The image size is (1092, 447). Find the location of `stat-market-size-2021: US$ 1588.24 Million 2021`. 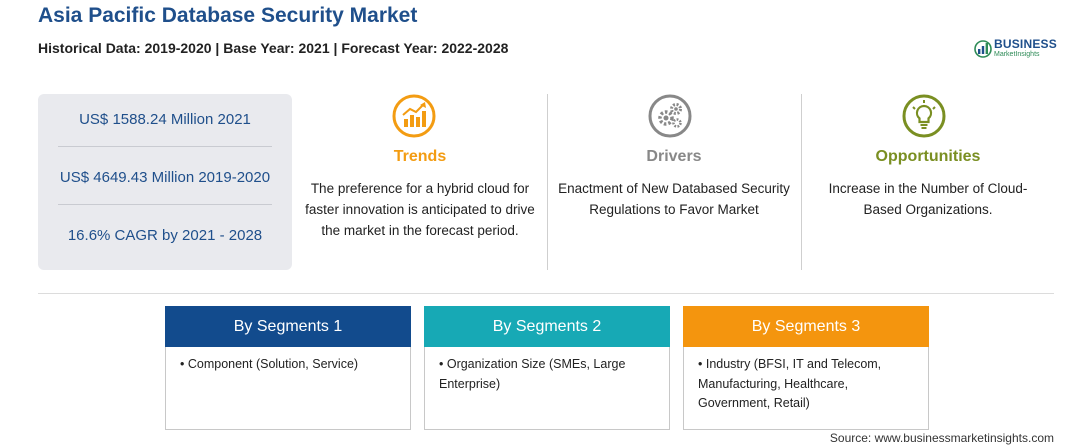

stat-market-size-2021: US$ 1588.24 Million 2021 is located at coordinates (165, 119).